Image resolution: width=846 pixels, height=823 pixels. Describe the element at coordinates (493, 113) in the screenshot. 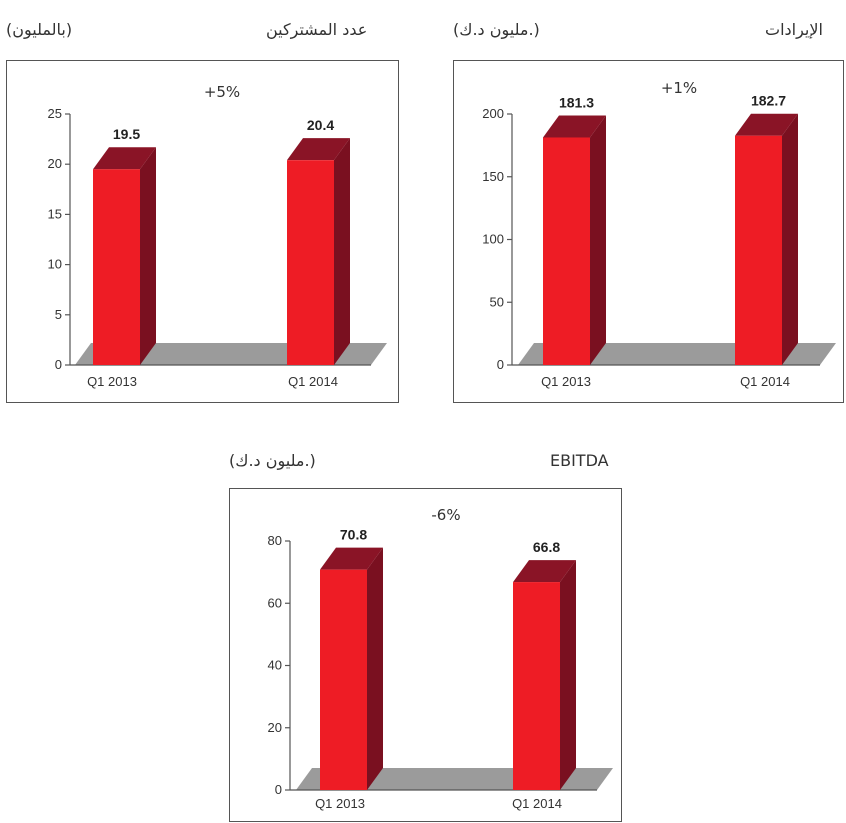

I see `y-tick-label: 200` at that location.